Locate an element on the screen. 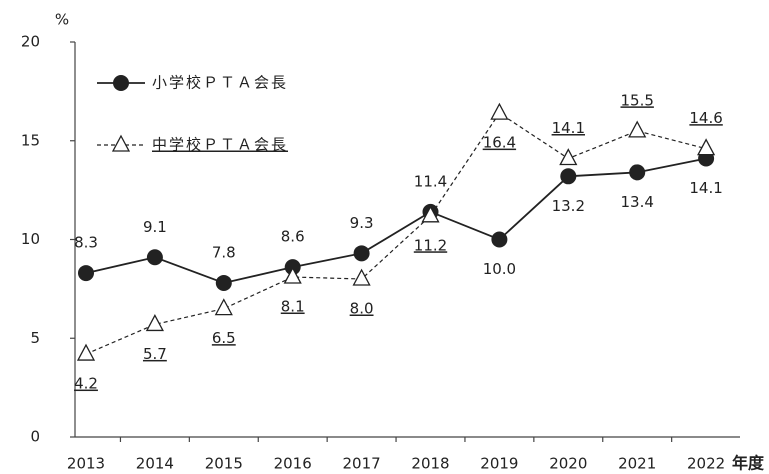 The image size is (769, 474). x-tick-label: 2021 is located at coordinates (637, 464).